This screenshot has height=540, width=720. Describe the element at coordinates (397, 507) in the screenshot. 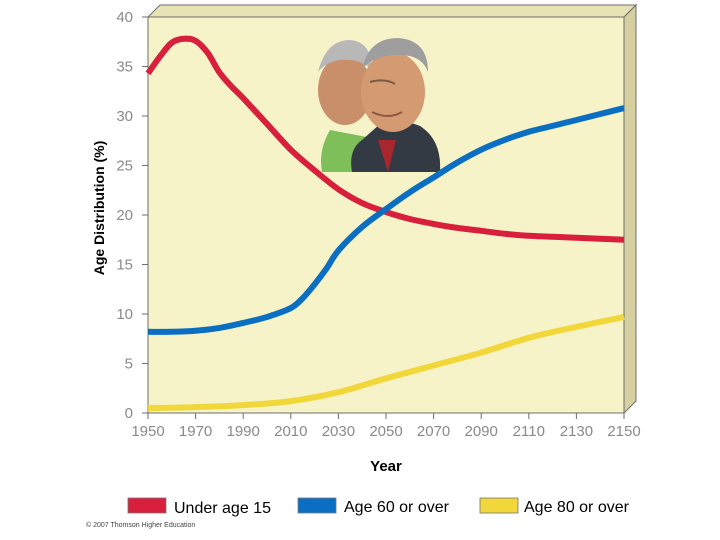

I see `legend-label-60-over: Age 60 or over` at that location.